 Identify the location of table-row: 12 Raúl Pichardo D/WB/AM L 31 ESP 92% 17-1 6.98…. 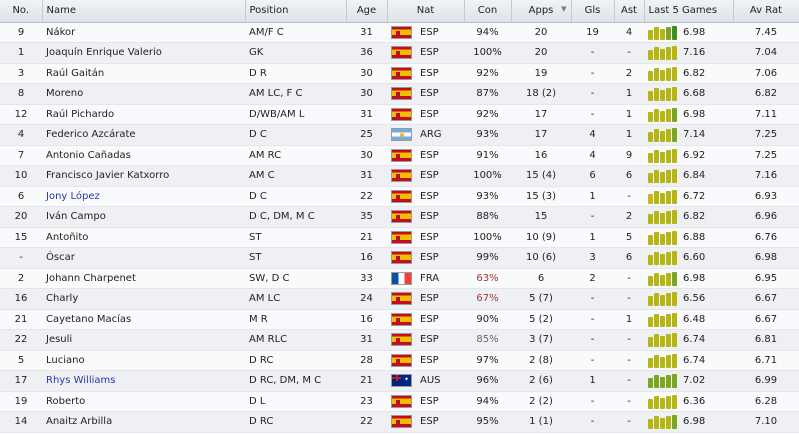
(399, 114).